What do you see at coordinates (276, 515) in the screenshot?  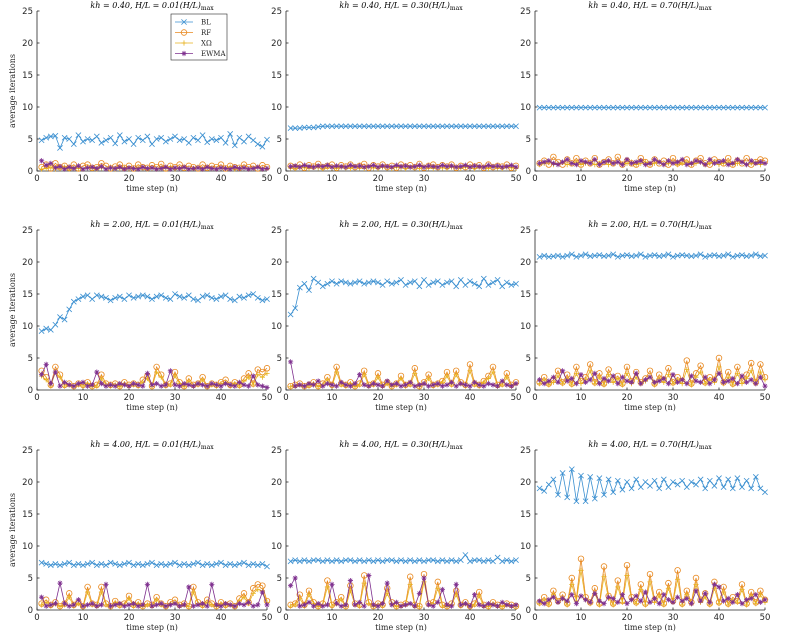 I see `y-tick-label: 15` at bounding box center [276, 515].